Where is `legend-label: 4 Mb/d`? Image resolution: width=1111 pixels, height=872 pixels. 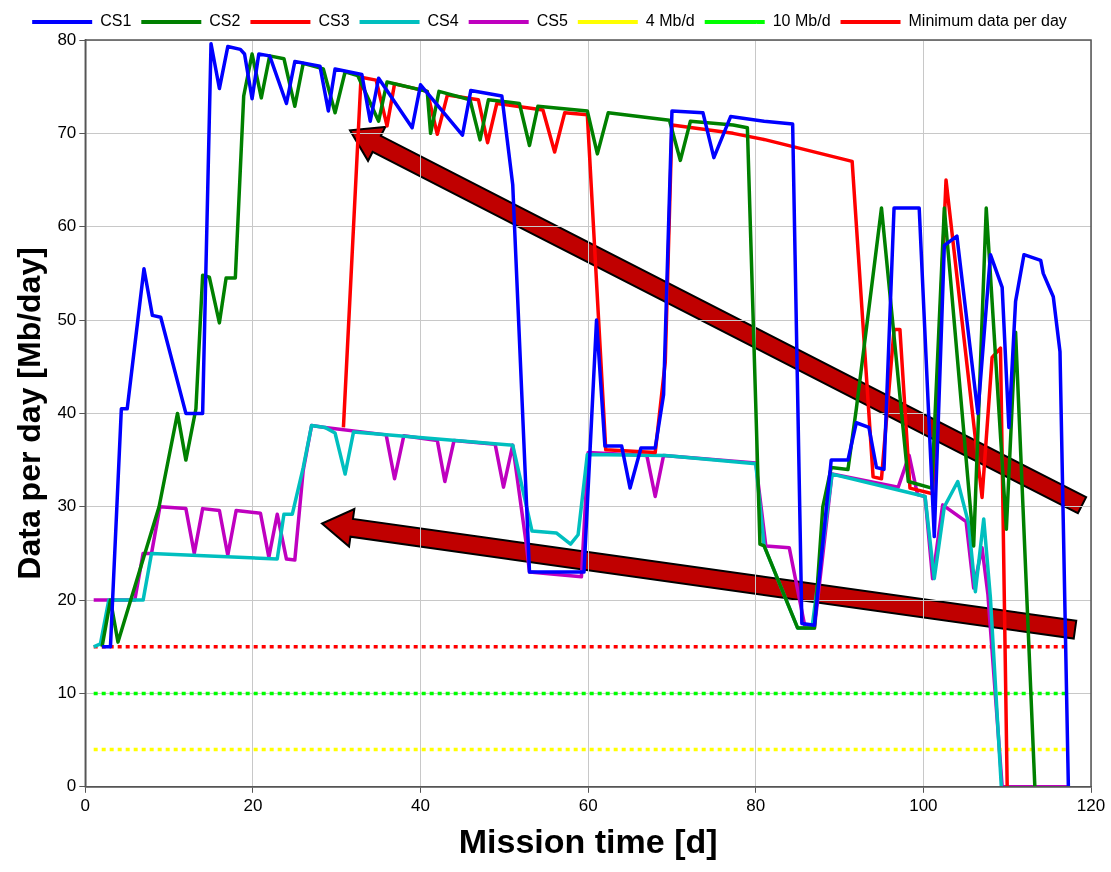 legend-label: 4 Mb/d is located at coordinates (670, 21).